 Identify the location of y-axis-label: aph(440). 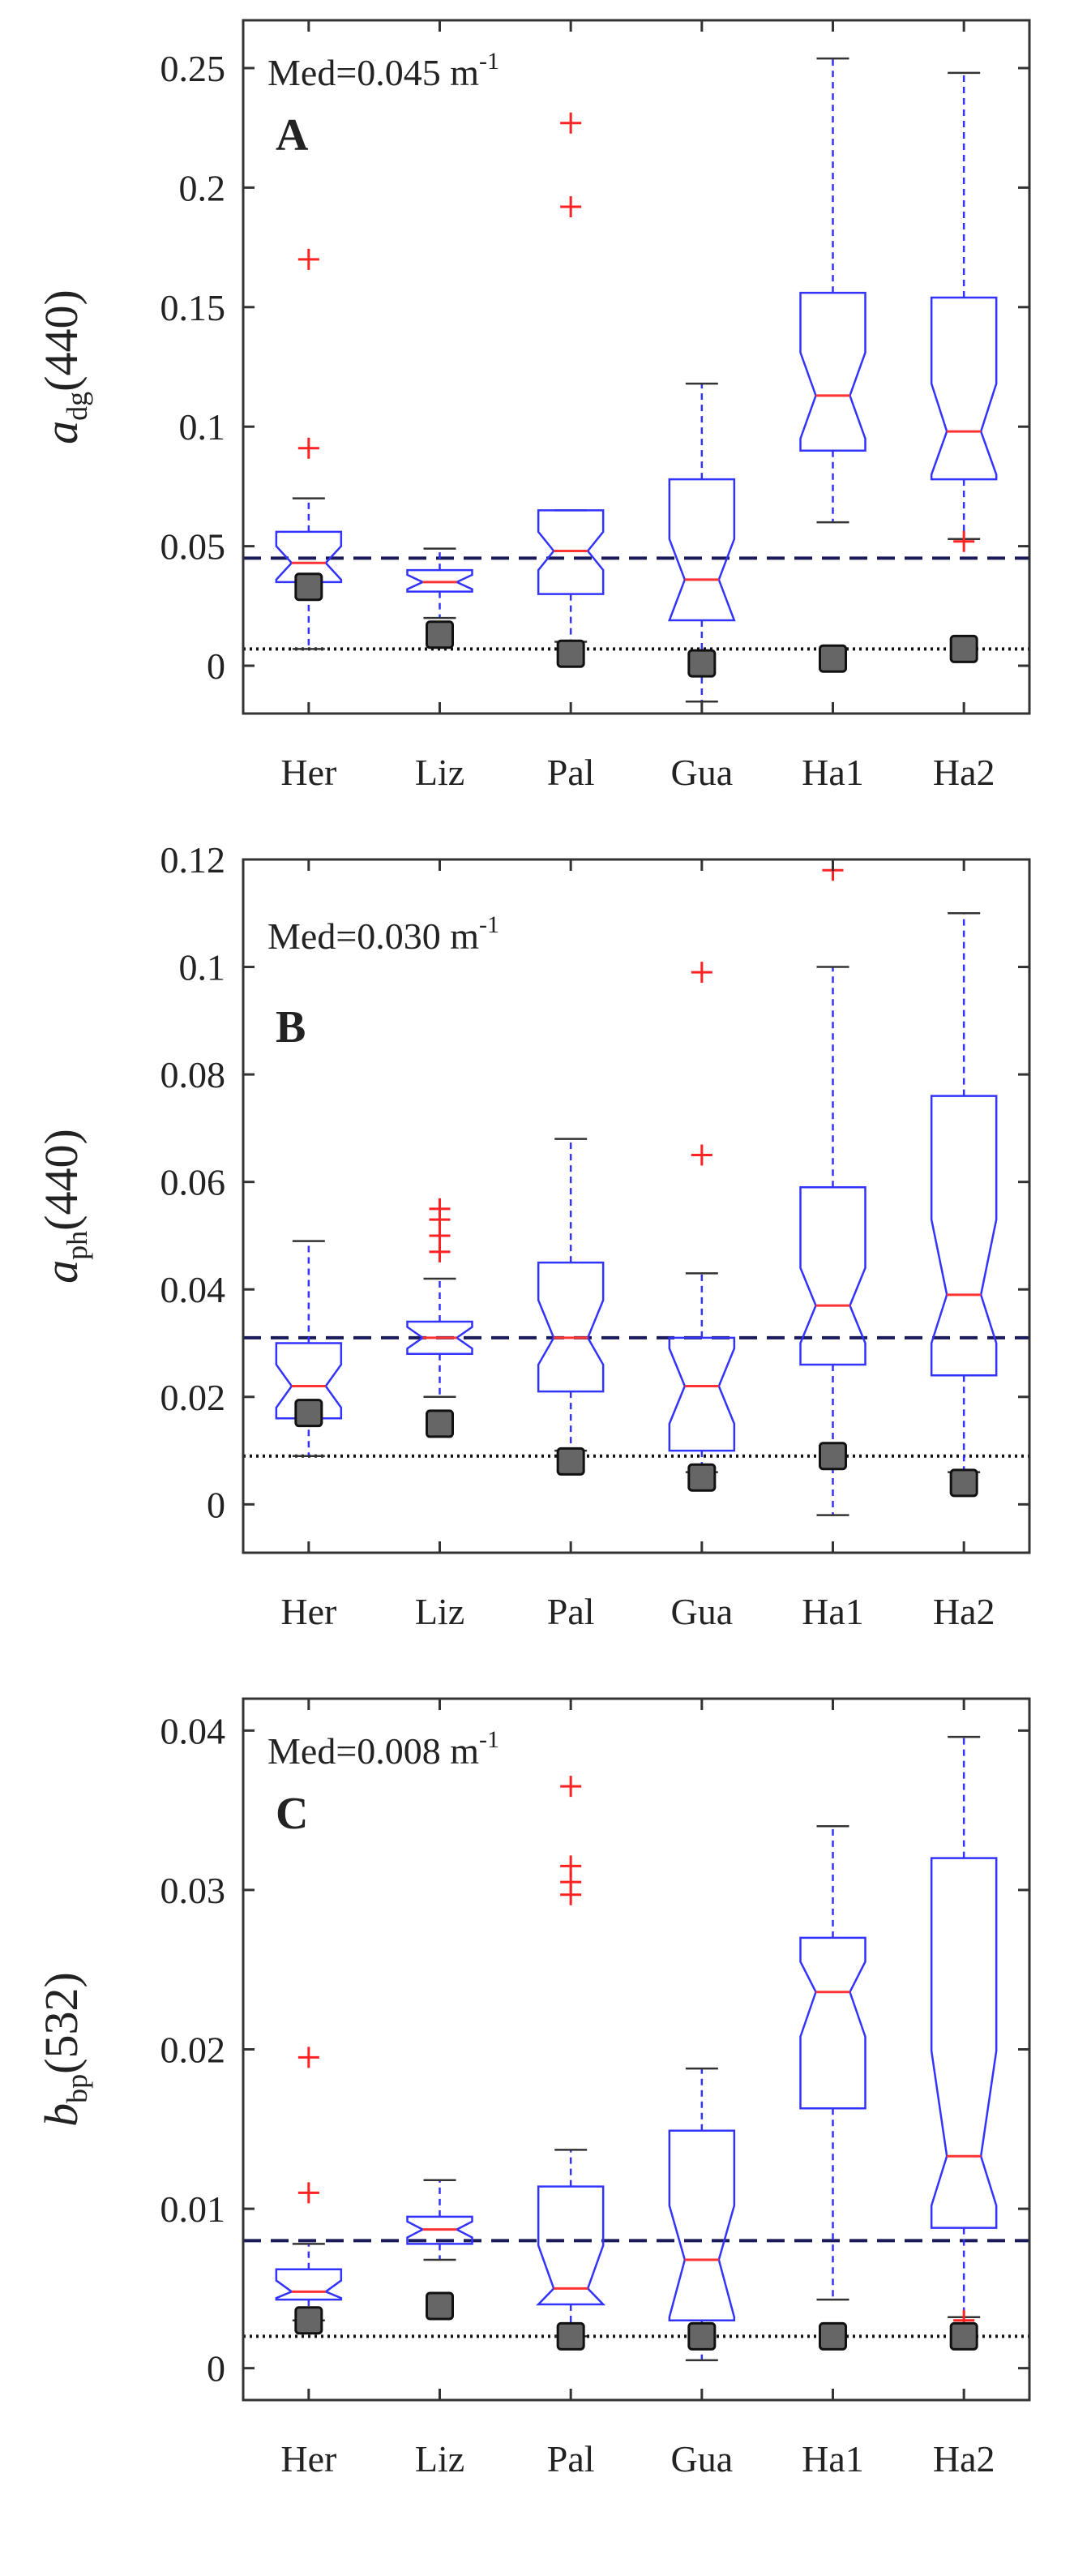
(64, 1206).